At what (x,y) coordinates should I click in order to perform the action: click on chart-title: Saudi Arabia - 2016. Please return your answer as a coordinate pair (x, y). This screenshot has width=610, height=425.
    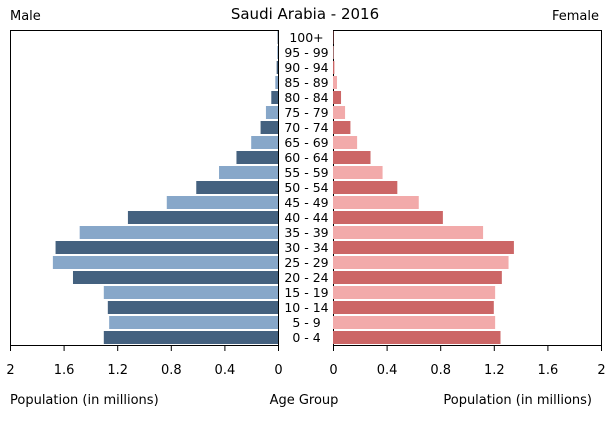
    Looking at the image, I should click on (305, 14).